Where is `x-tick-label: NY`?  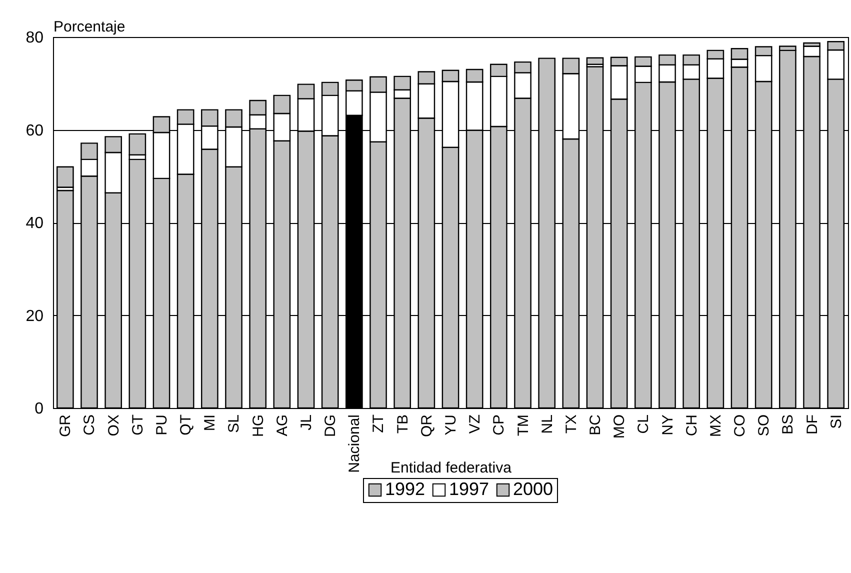 x-tick-label: NY is located at coordinates (667, 425).